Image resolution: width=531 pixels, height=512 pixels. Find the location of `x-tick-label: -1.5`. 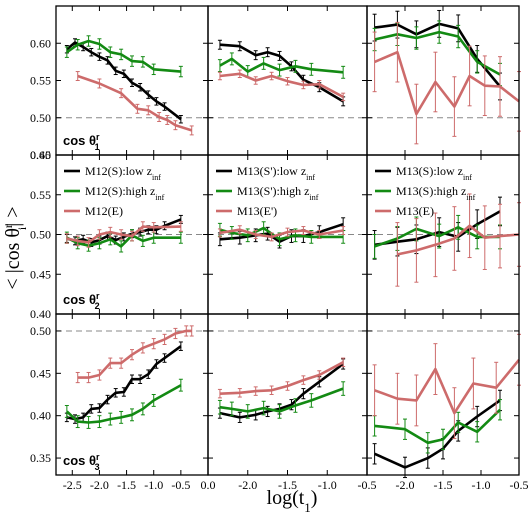

x-tick-label: -1.5 is located at coordinates (287, 485).